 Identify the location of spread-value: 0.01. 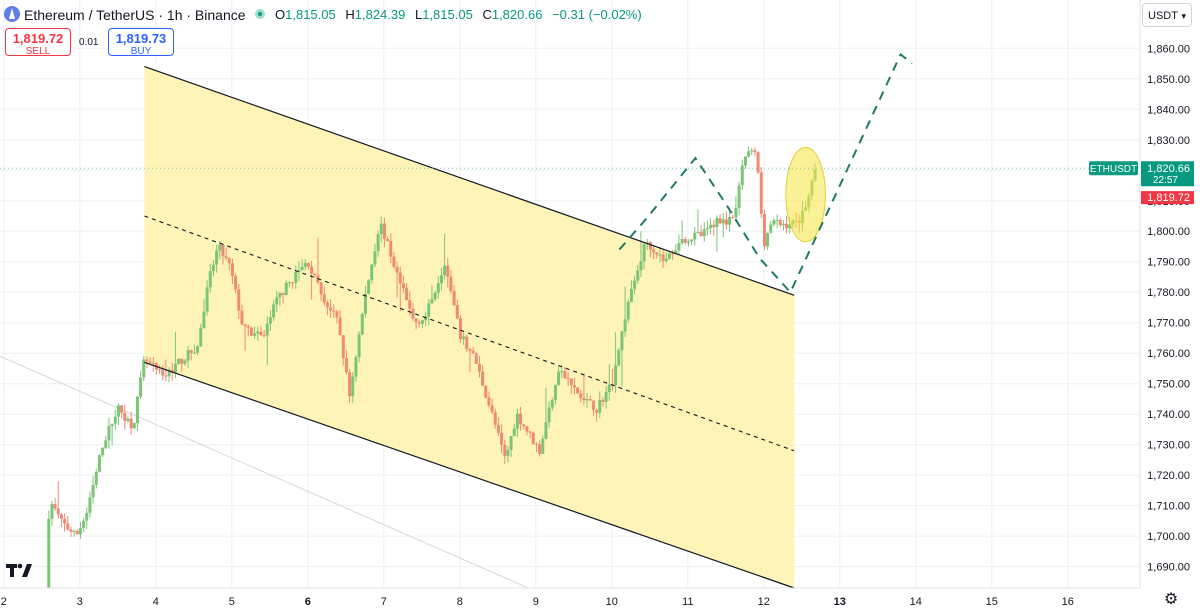
(89, 42).